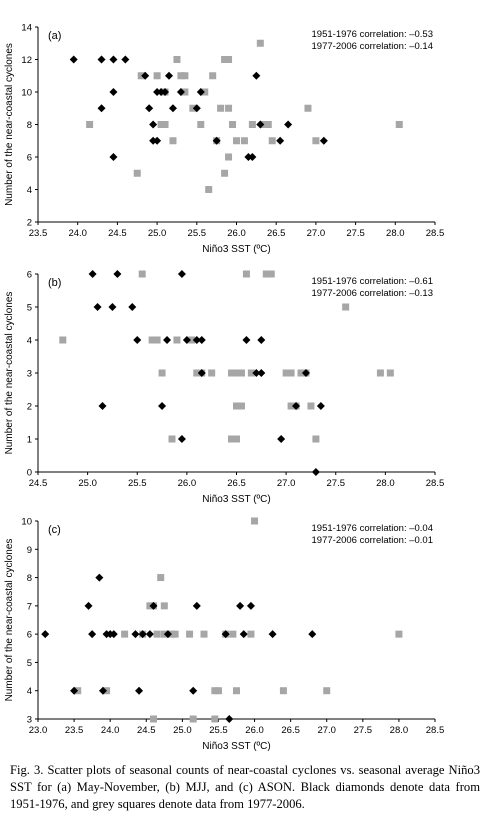 The image size is (490, 838). I want to click on x-tick-label: 25.0, so click(182, 730).